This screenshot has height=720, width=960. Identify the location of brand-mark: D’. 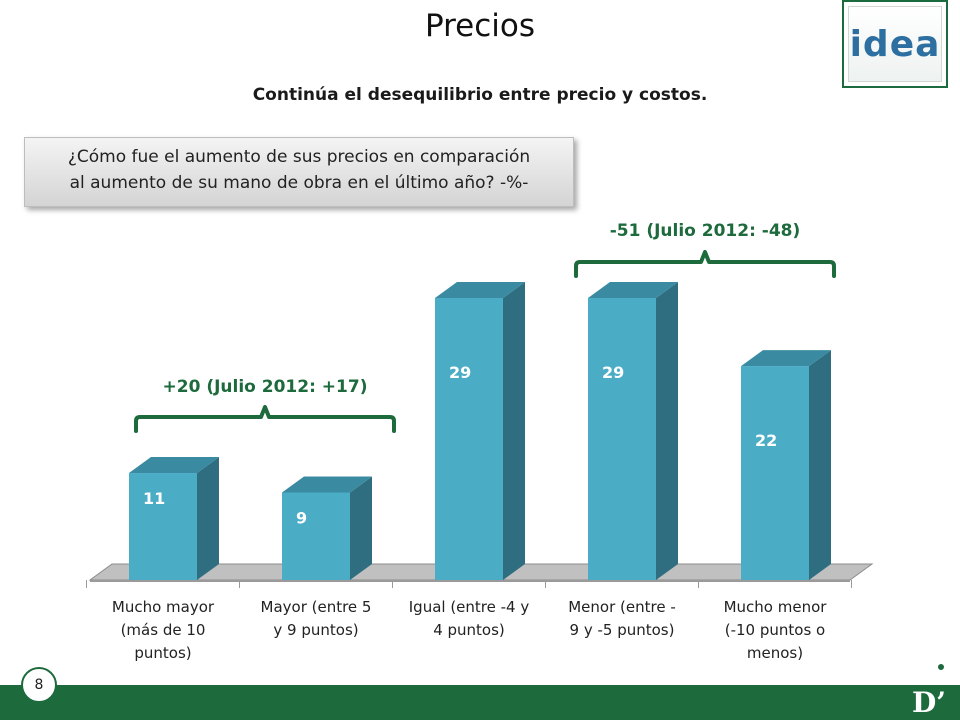
(929, 702).